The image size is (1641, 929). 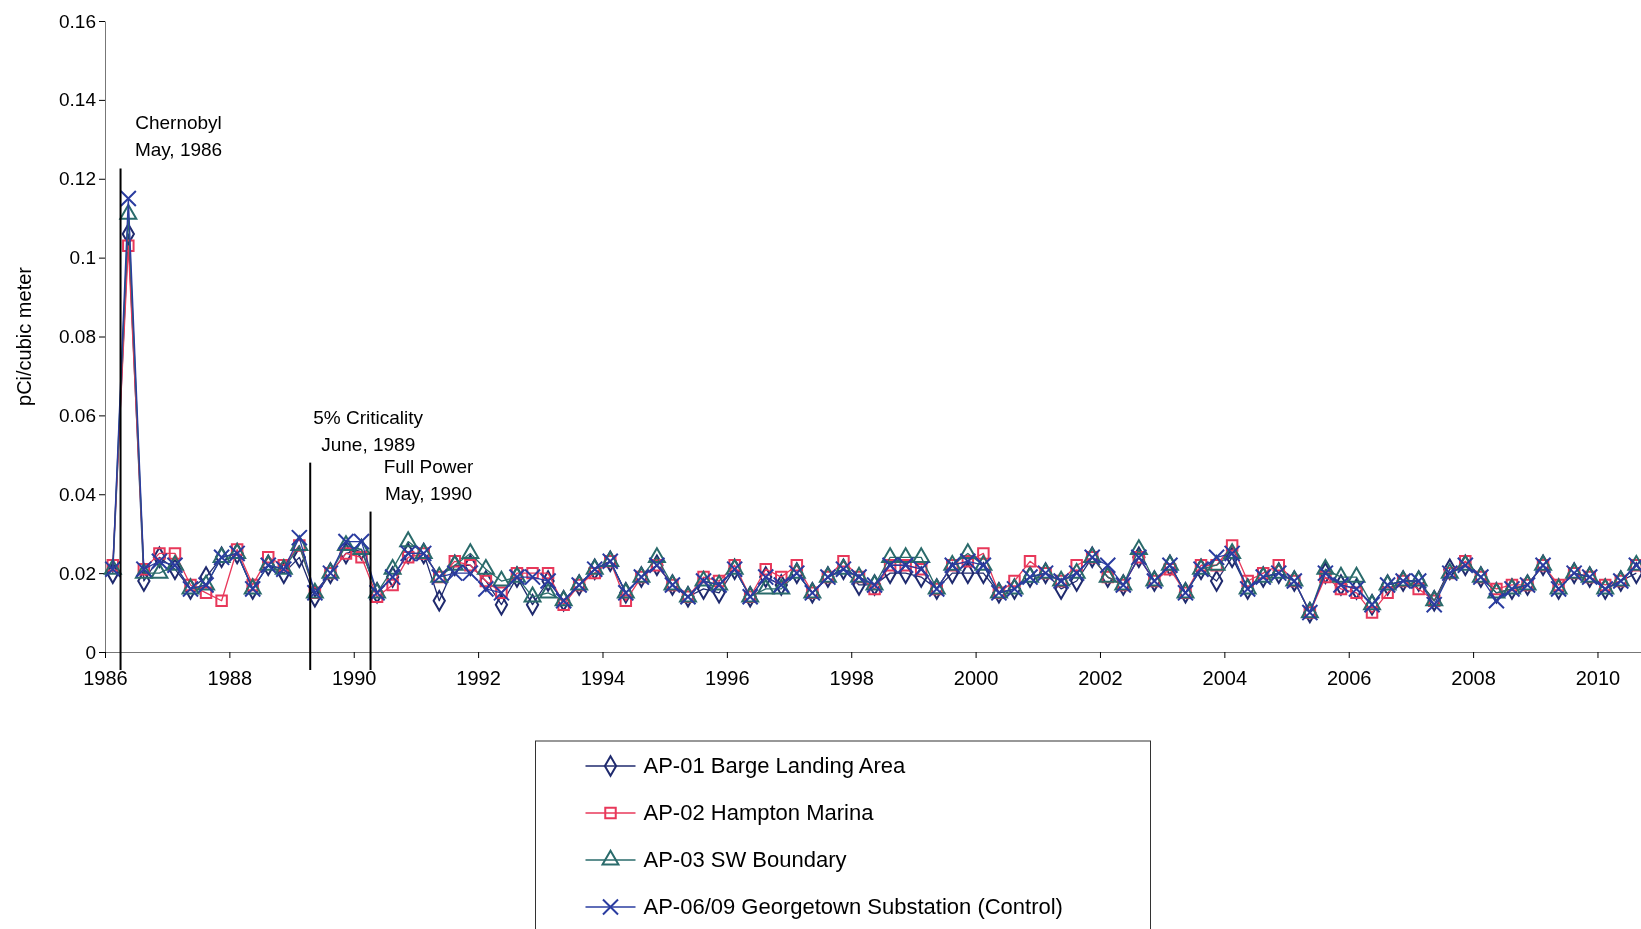 I want to click on x-tick-label: 2004, so click(x=1225, y=678).